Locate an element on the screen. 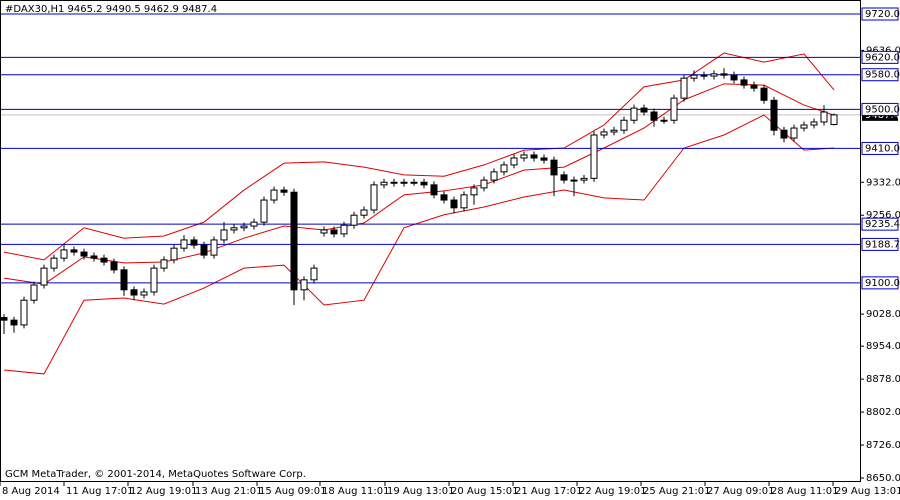  y-tick-label: 9256.0 is located at coordinates (883, 215).